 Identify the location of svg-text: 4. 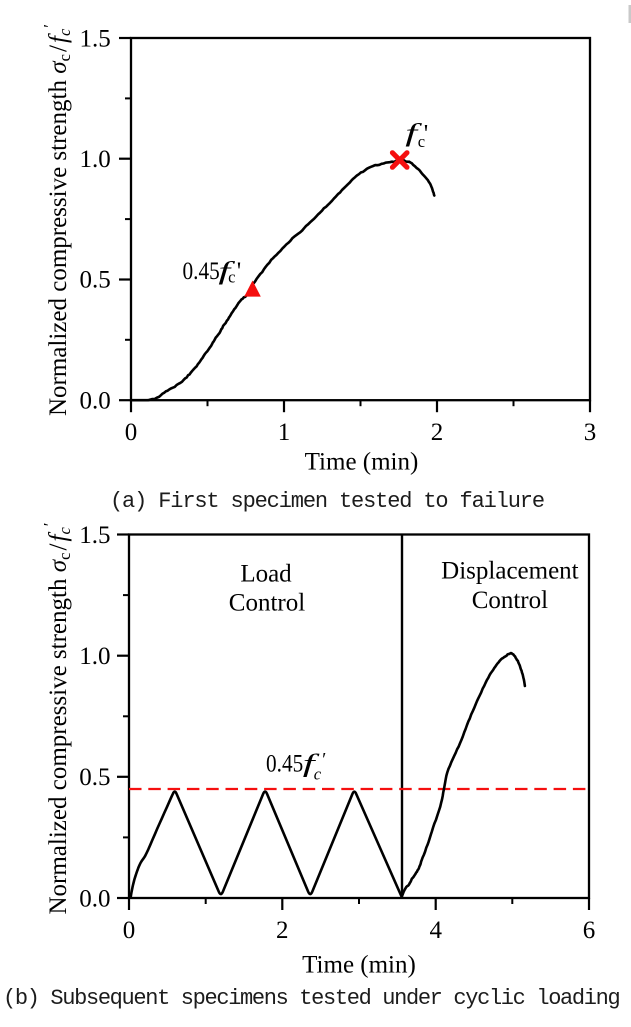
(435, 930).